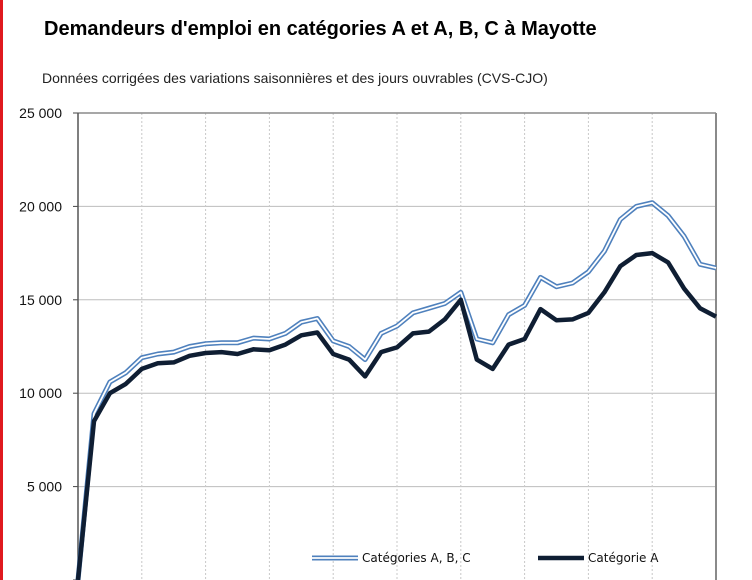  I want to click on y-tick-label: 15 000, so click(40, 300).